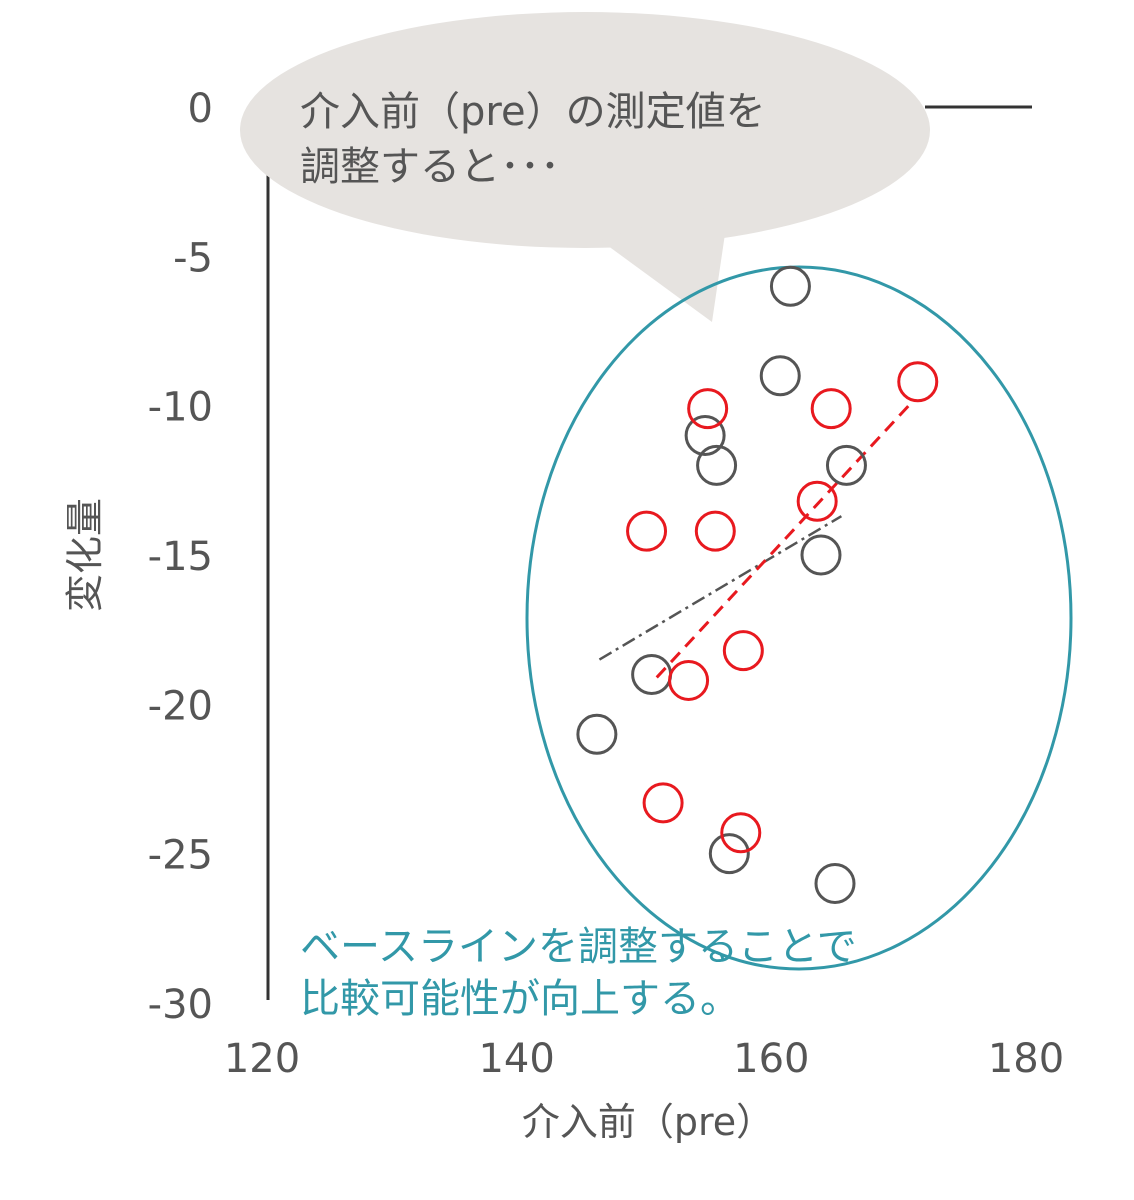 This screenshot has width=1134, height=1200. What do you see at coordinates (430, 167) in the screenshot?
I see `callout-line-2: 調整すると･･･` at bounding box center [430, 167].